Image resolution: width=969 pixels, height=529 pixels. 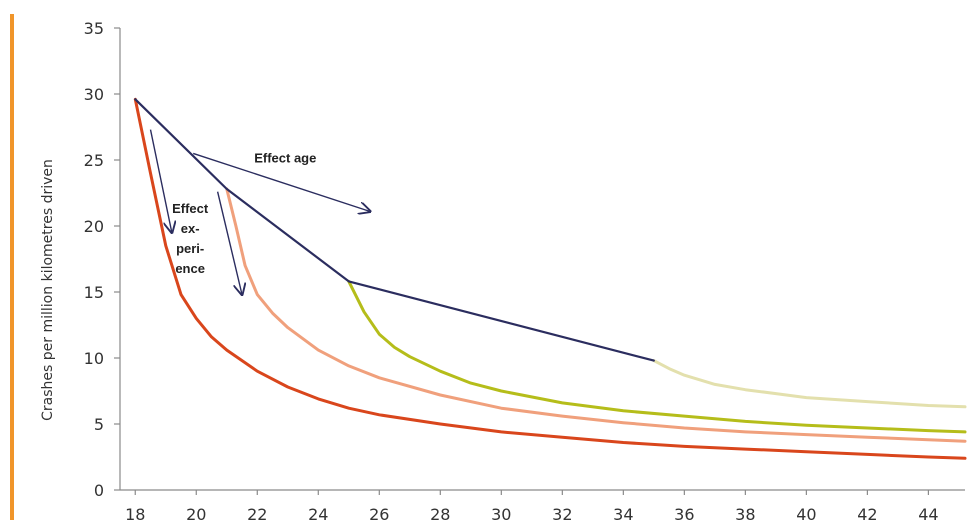 What do you see at coordinates (684, 514) in the screenshot?
I see `x-tick-label: 36` at bounding box center [684, 514].